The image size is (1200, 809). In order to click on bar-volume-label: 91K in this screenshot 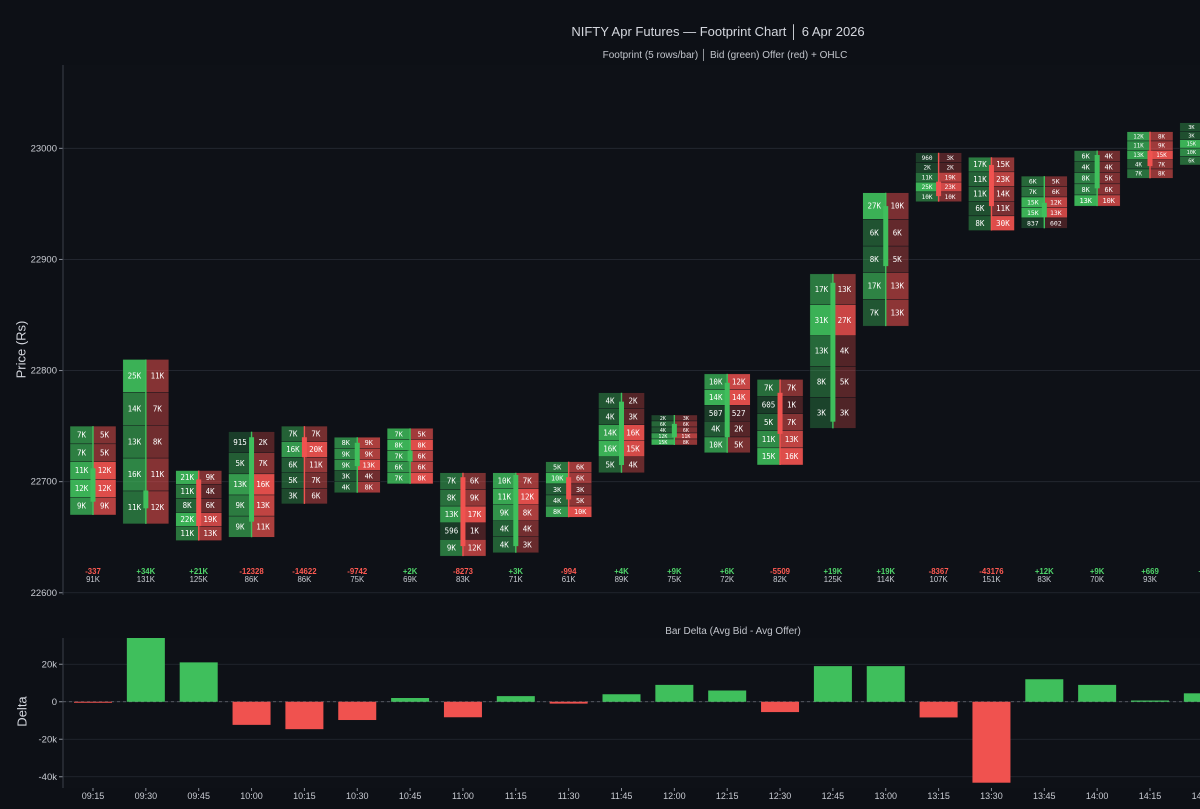, I will do `click(93, 579)`.